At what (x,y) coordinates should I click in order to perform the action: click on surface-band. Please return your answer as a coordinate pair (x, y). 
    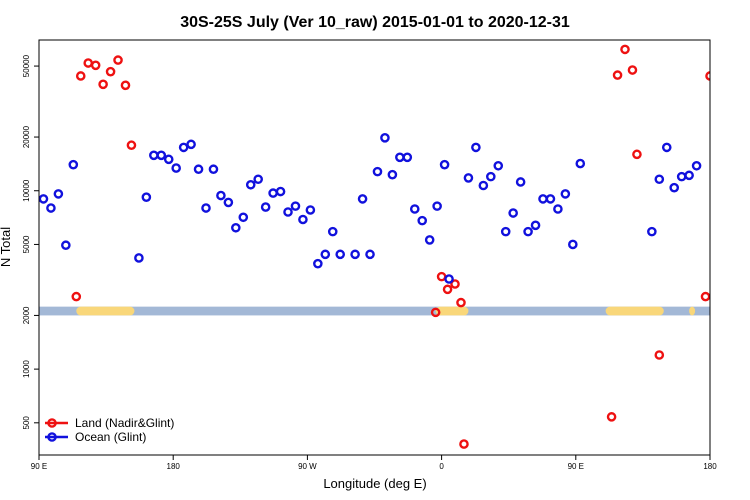
    Looking at the image, I should click on (374, 311).